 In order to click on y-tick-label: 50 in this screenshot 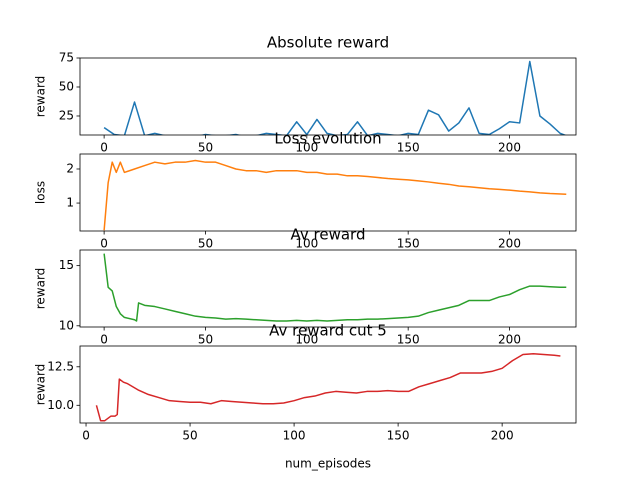, I will do `click(66, 86)`.